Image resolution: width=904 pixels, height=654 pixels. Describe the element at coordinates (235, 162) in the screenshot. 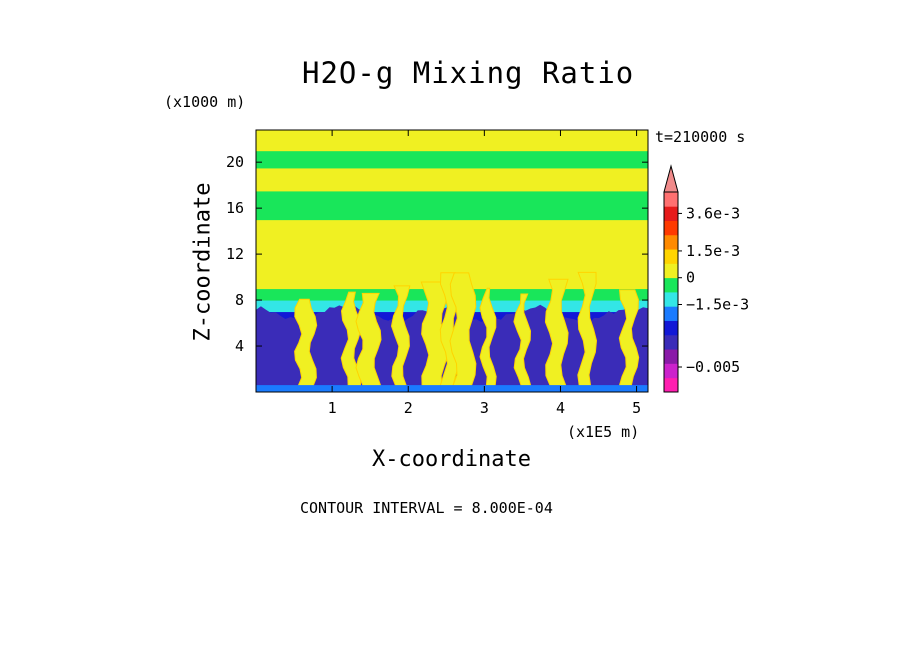

I see `y-tick-label: 20` at that location.